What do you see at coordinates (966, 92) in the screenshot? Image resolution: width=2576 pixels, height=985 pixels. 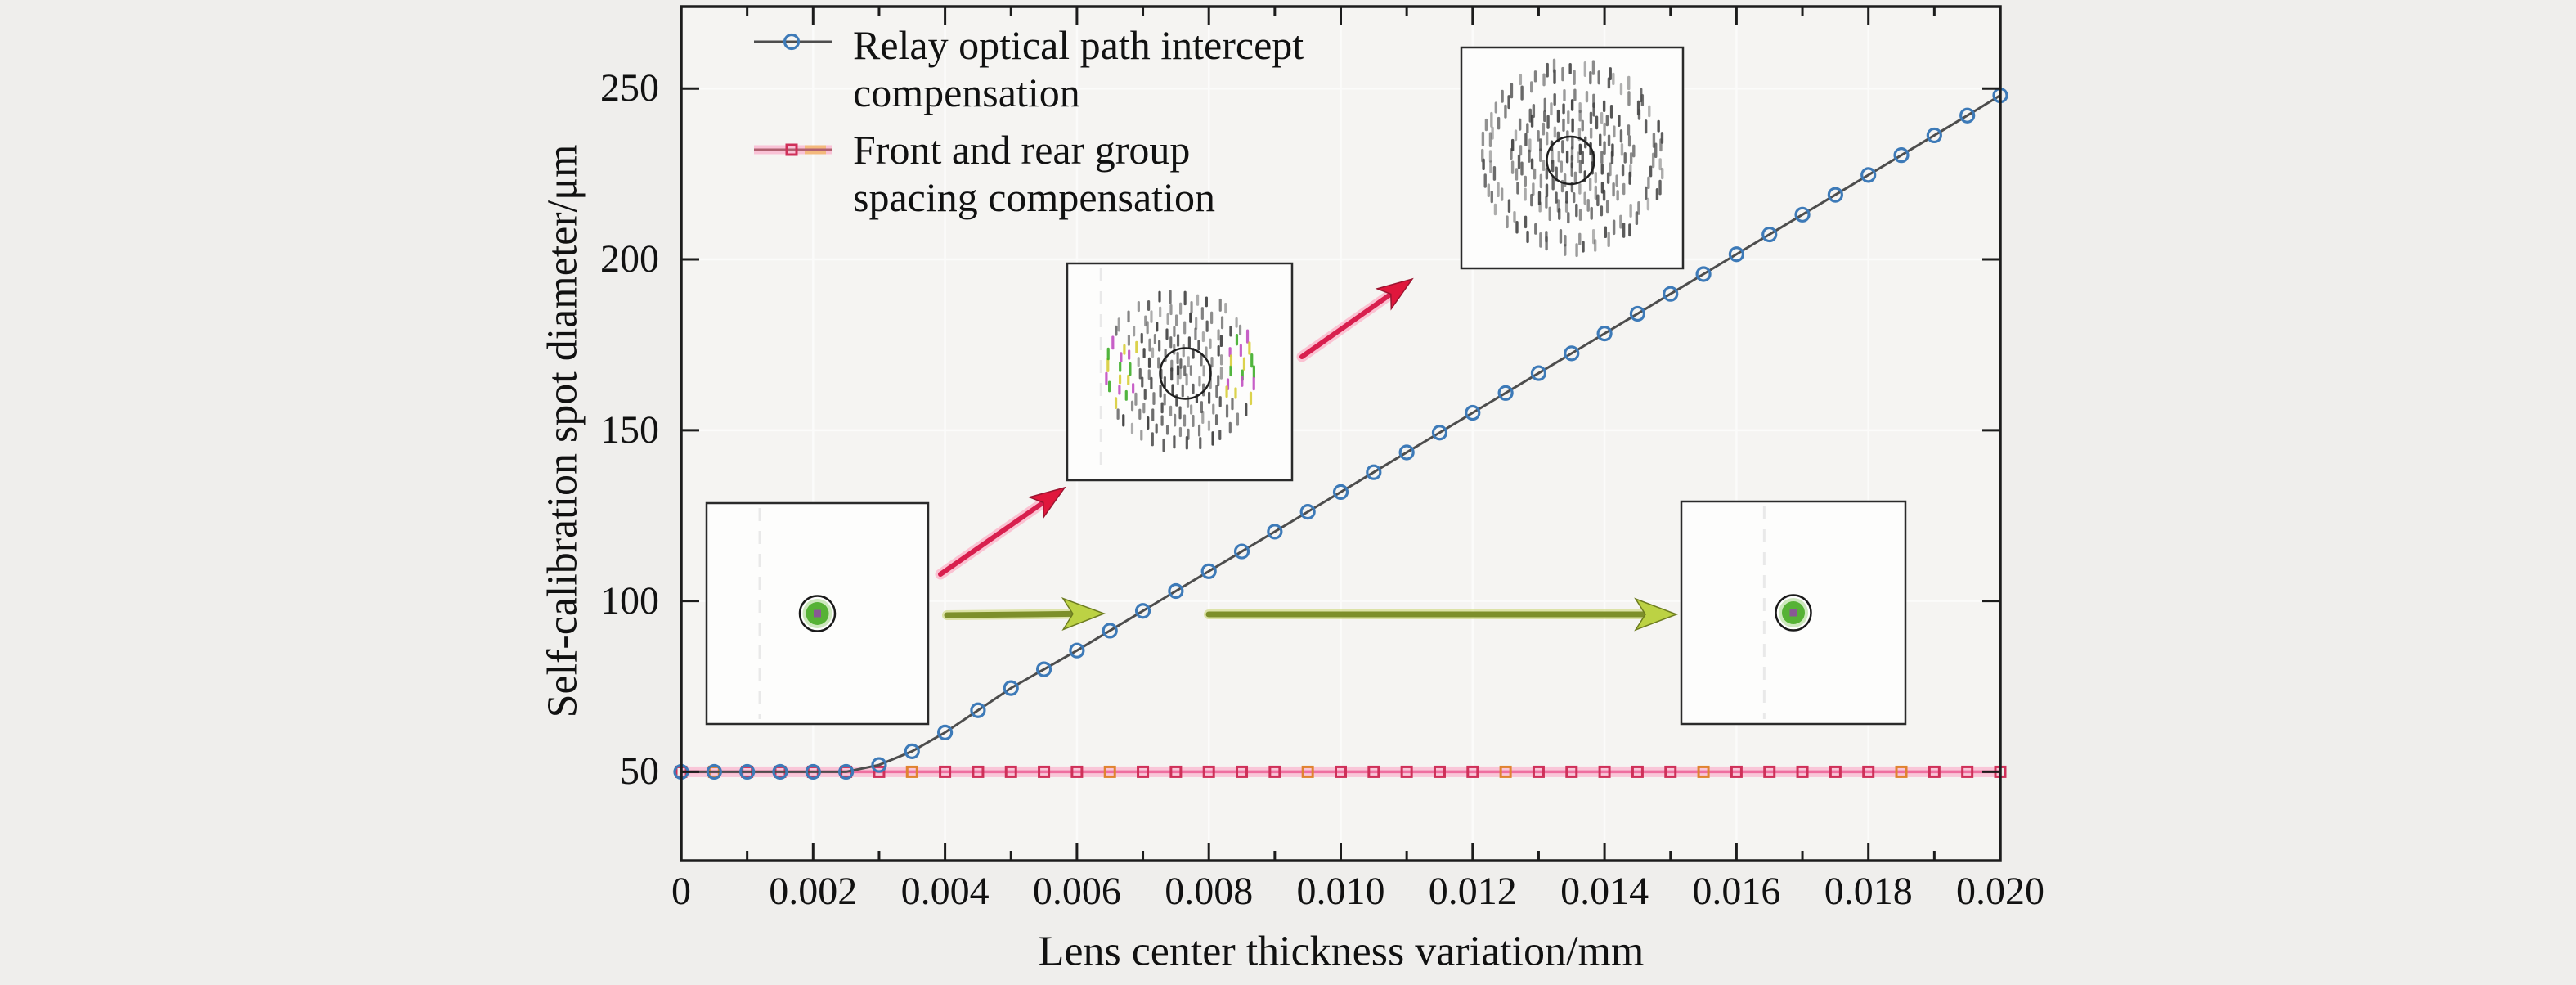 I see `legend-item-relay-line2: compensation` at bounding box center [966, 92].